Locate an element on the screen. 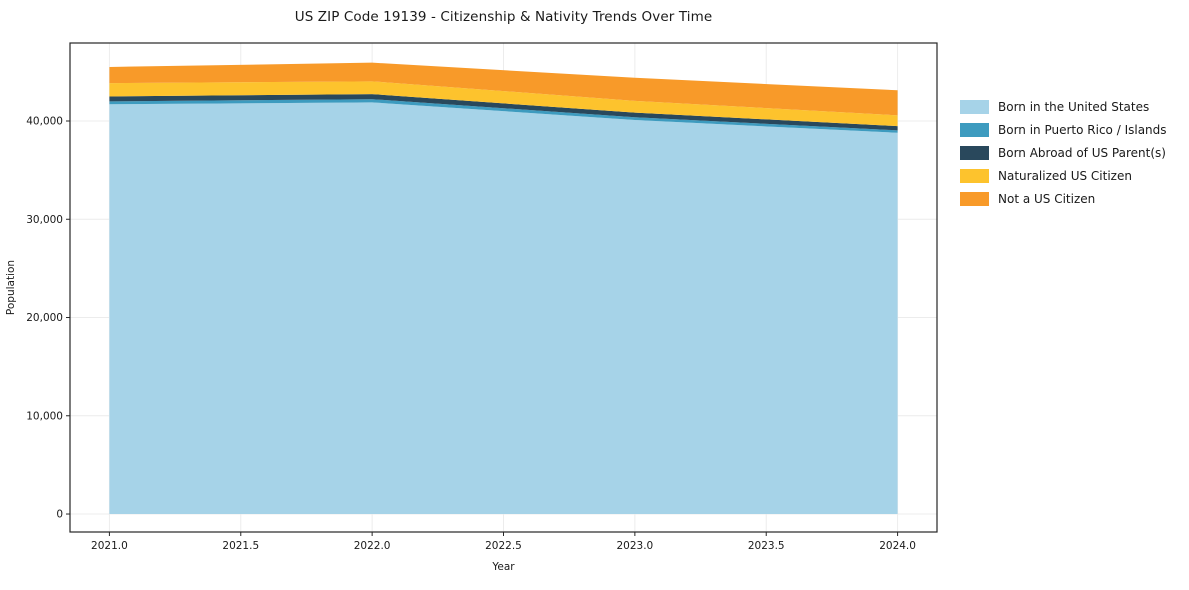 The image size is (1189, 590). x-axis-tick-label: 2022.5 is located at coordinates (503, 546).